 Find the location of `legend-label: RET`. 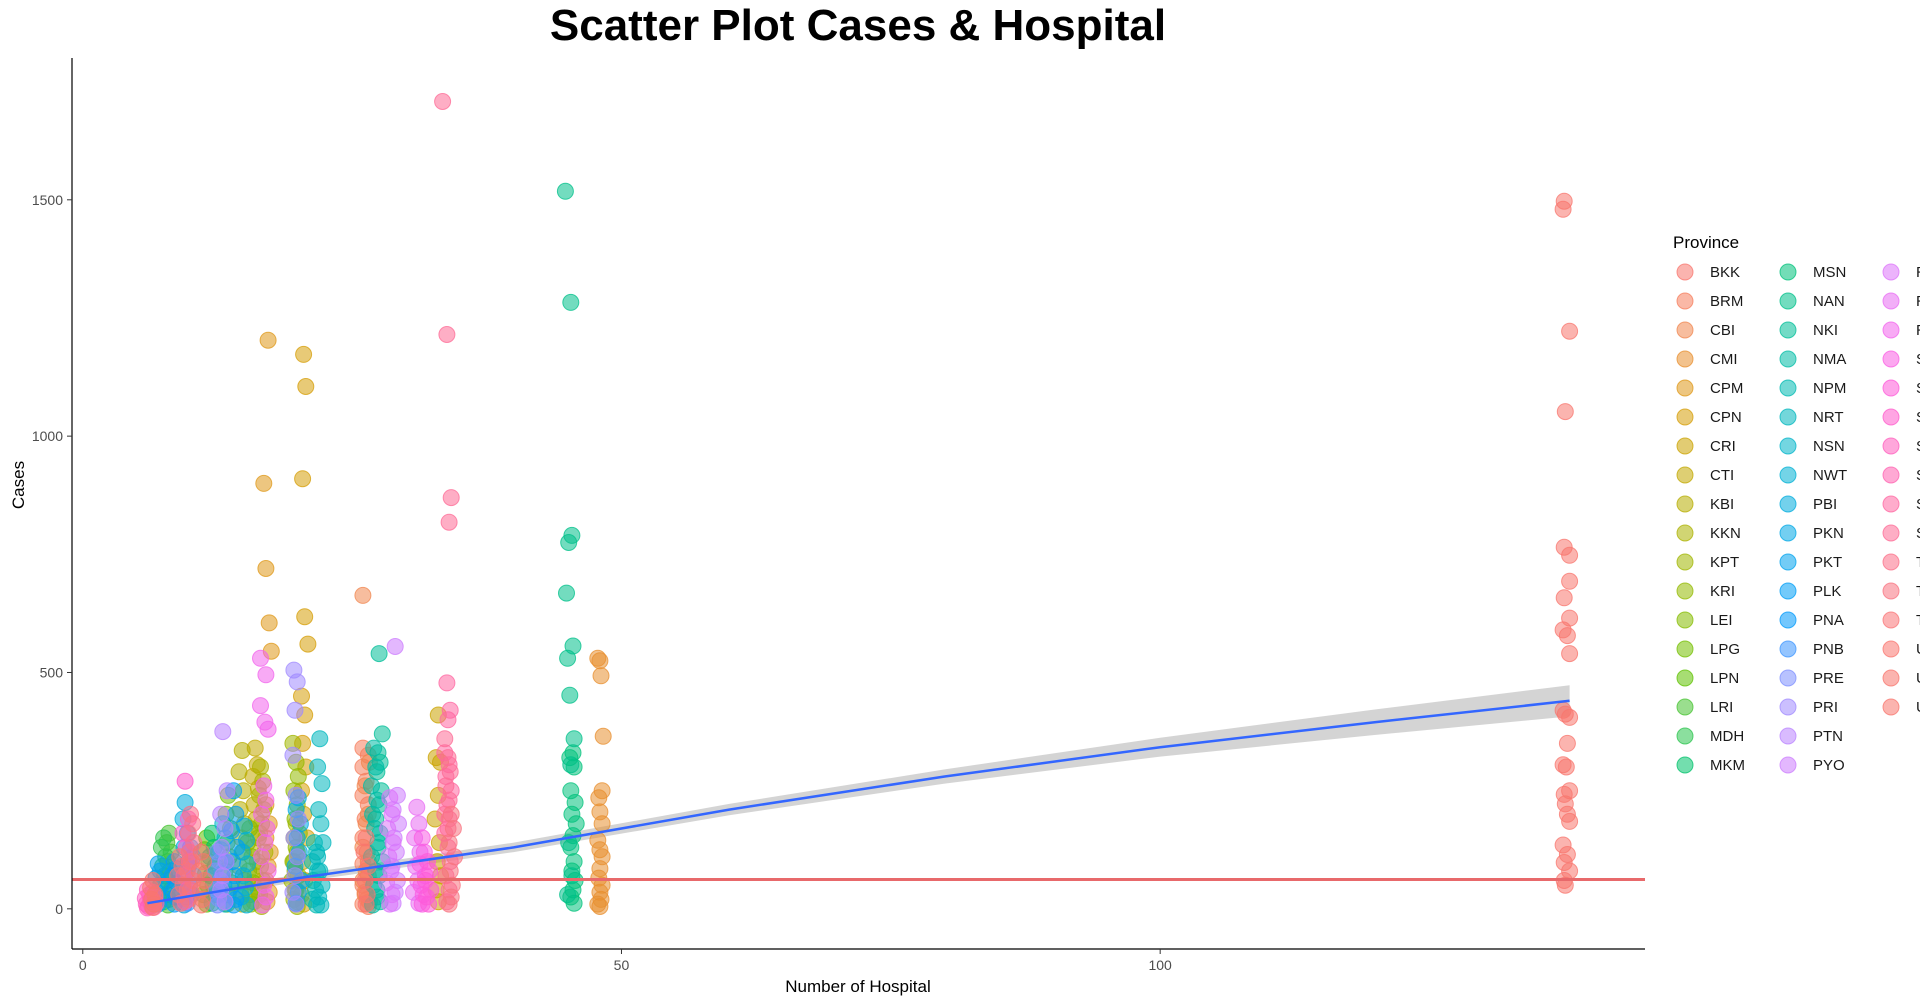

legend-label: RET is located at coordinates (1918, 272).